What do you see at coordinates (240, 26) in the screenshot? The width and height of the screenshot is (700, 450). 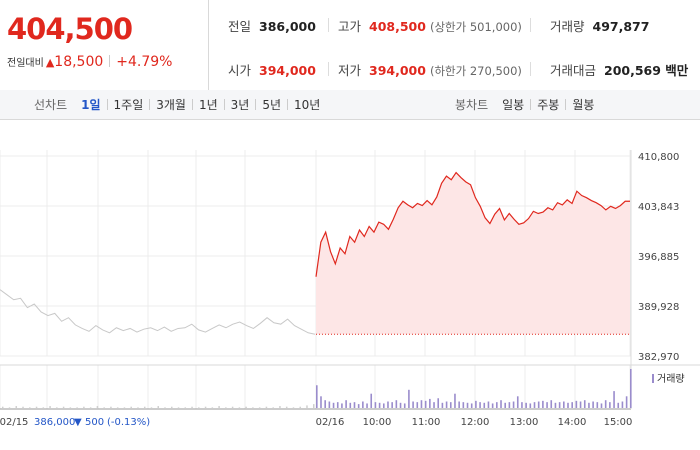 I see `prev-close-label: 전일` at bounding box center [240, 26].